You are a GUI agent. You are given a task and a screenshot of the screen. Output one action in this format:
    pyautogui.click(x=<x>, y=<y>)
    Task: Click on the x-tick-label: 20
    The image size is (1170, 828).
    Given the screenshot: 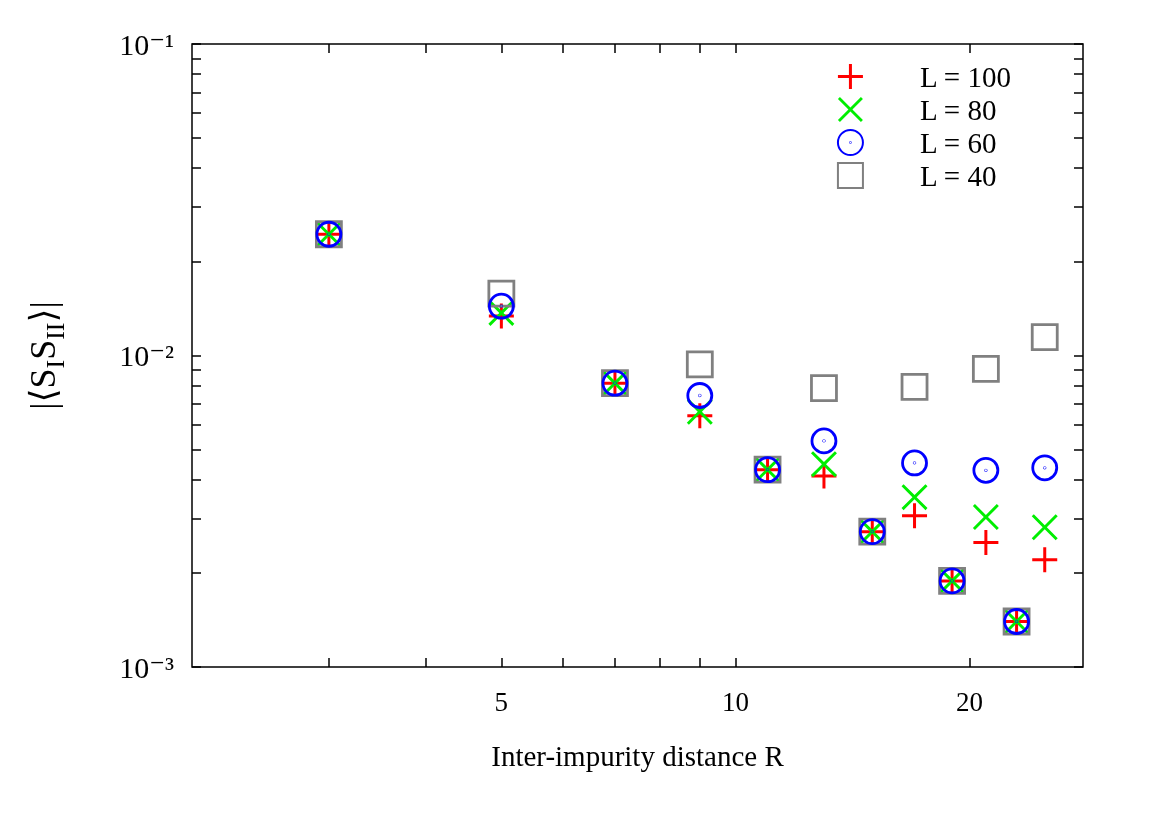 What is the action you would take?
    pyautogui.click(x=969, y=702)
    